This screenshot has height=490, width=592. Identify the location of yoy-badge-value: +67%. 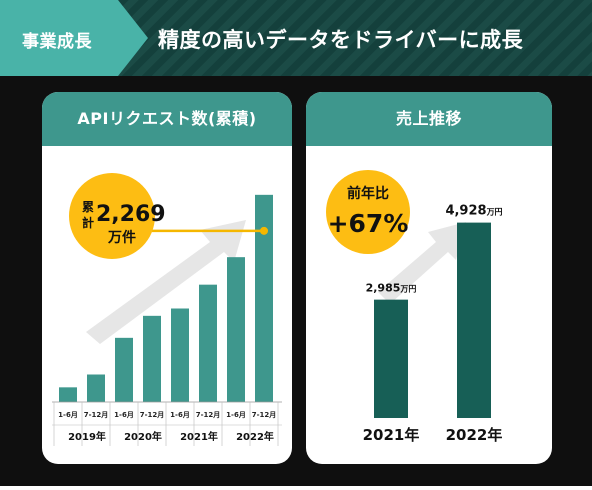
(368, 223).